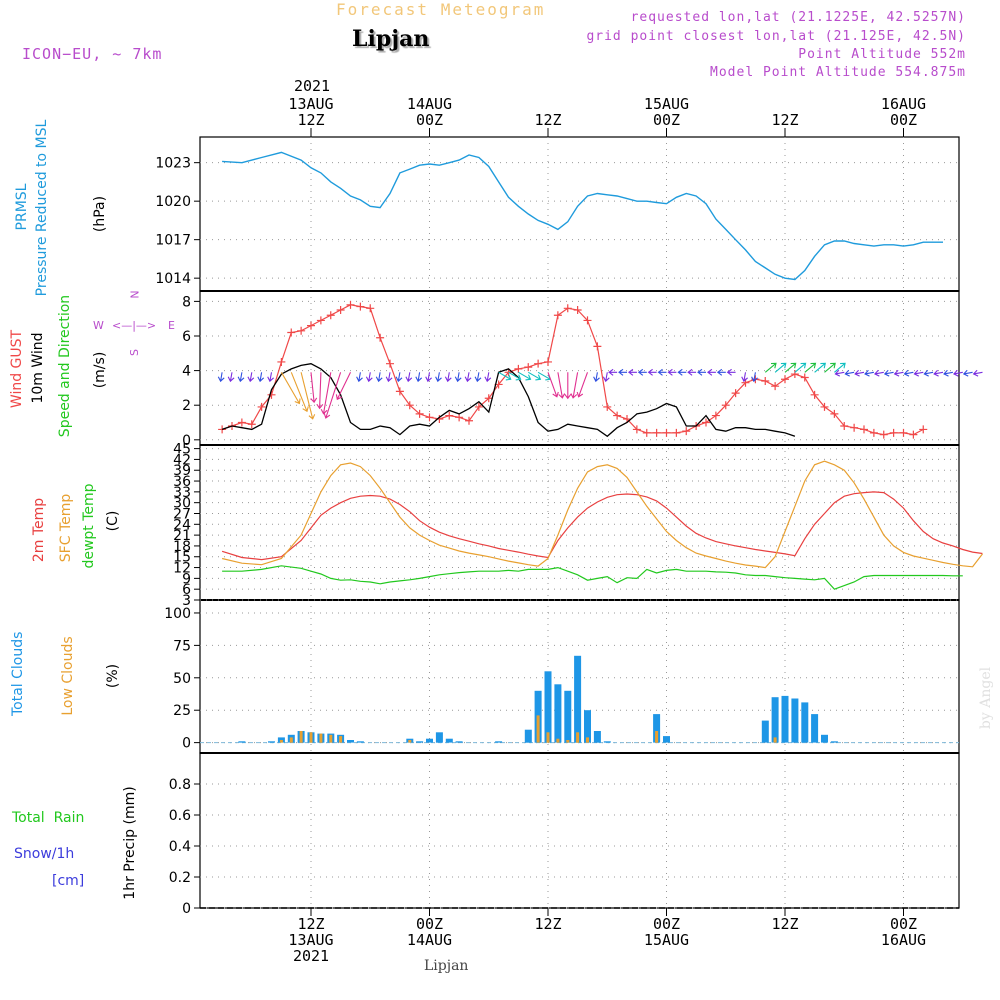  I want to click on precip-panel-frame, so click(579, 830).